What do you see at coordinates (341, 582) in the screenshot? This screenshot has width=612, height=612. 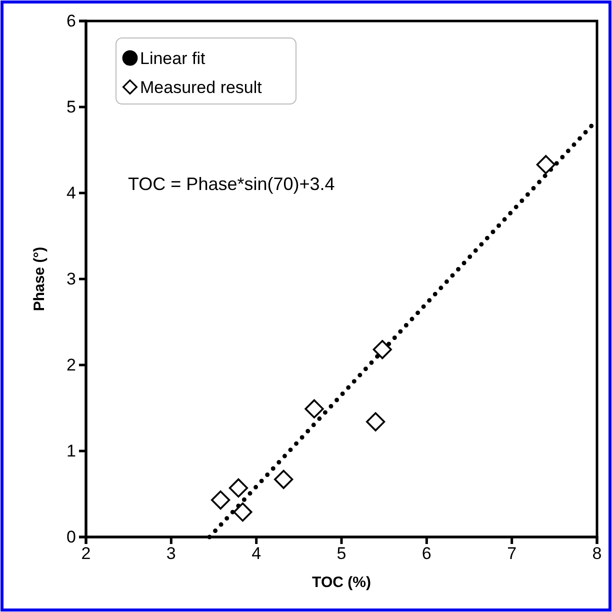 I see `x-axis-title: TOC (%)` at bounding box center [341, 582].